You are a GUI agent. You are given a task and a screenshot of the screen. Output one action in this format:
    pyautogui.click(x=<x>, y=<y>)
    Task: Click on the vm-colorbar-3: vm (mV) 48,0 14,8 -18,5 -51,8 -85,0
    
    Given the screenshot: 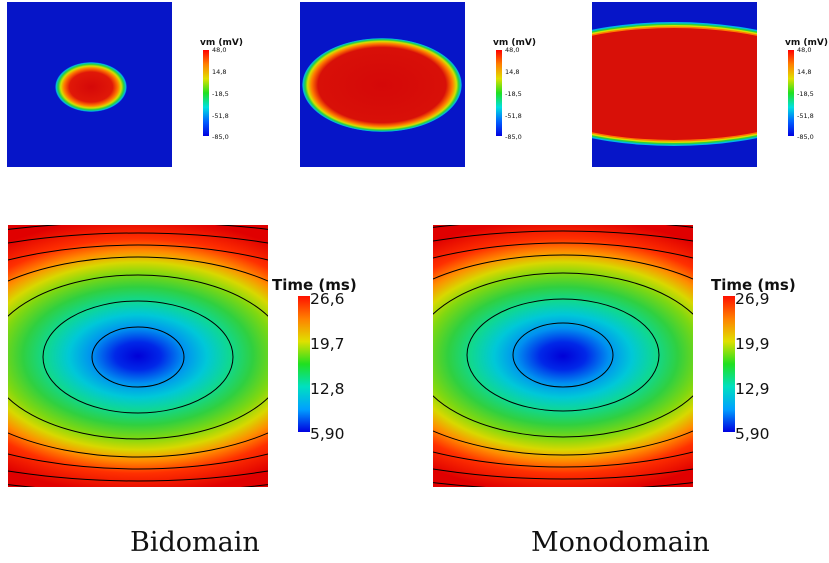 What is the action you would take?
    pyautogui.click(x=803, y=94)
    